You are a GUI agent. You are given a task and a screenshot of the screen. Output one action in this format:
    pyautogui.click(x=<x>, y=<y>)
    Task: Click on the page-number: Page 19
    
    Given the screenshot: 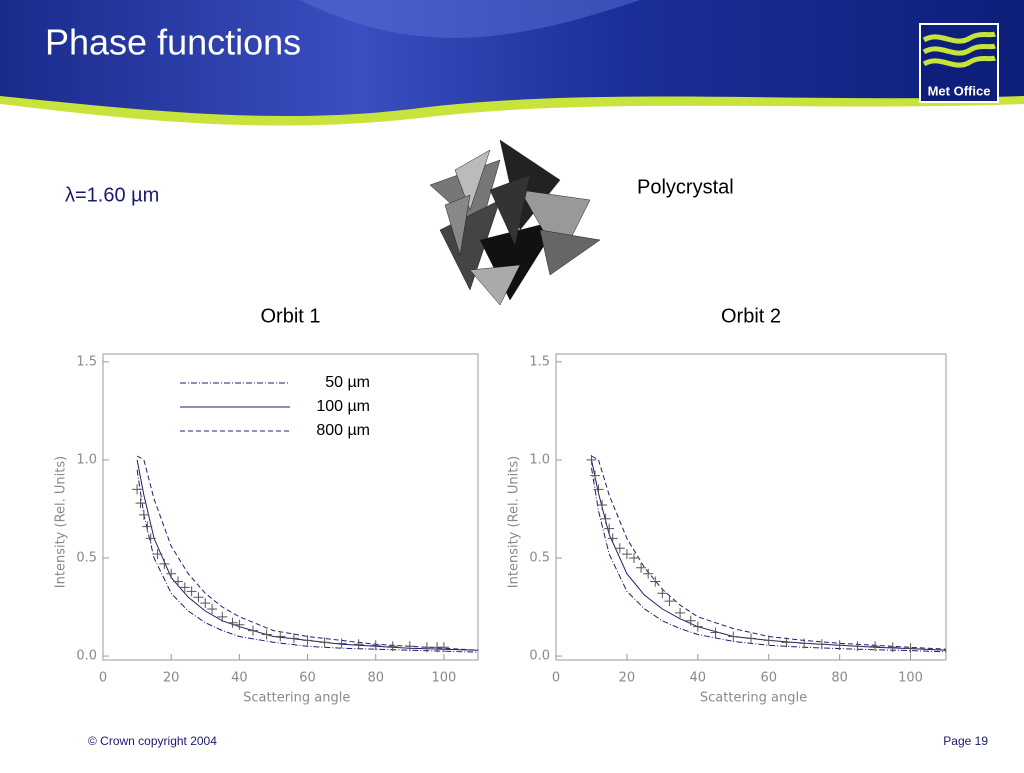 What is the action you would take?
    pyautogui.click(x=965, y=741)
    